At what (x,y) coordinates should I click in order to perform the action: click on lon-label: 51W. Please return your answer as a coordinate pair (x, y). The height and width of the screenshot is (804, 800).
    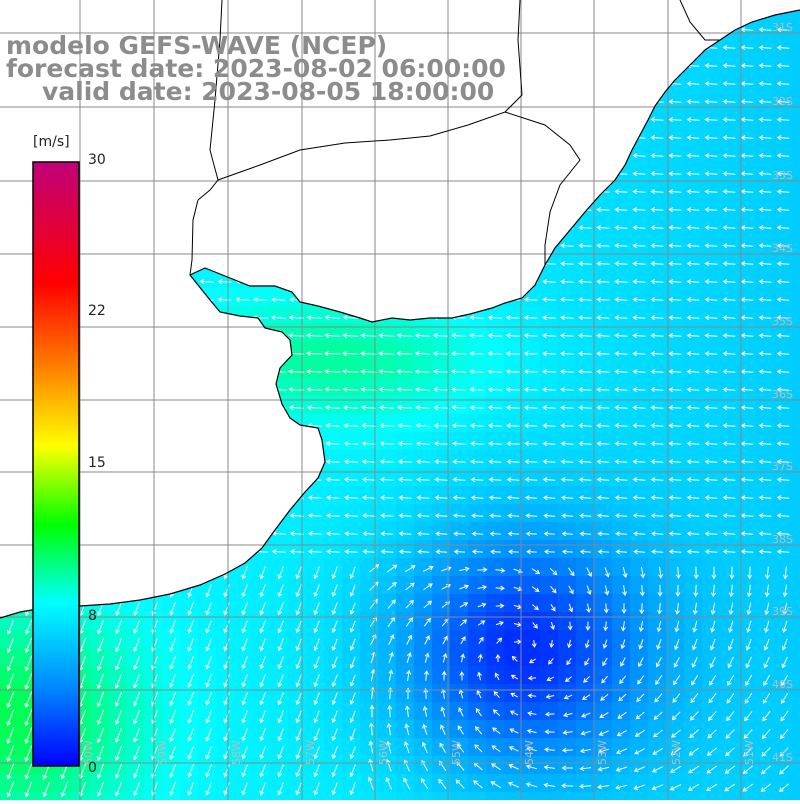
    Looking at the image, I should click on (749, 752).